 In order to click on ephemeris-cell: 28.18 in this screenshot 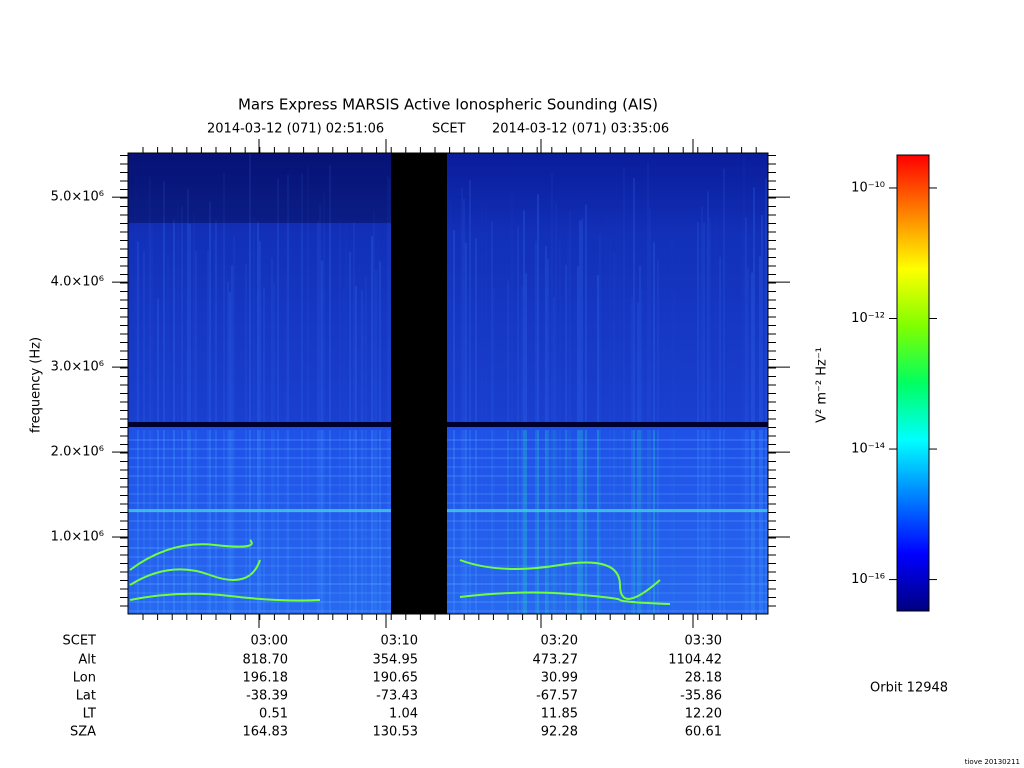, I will do `click(703, 678)`.